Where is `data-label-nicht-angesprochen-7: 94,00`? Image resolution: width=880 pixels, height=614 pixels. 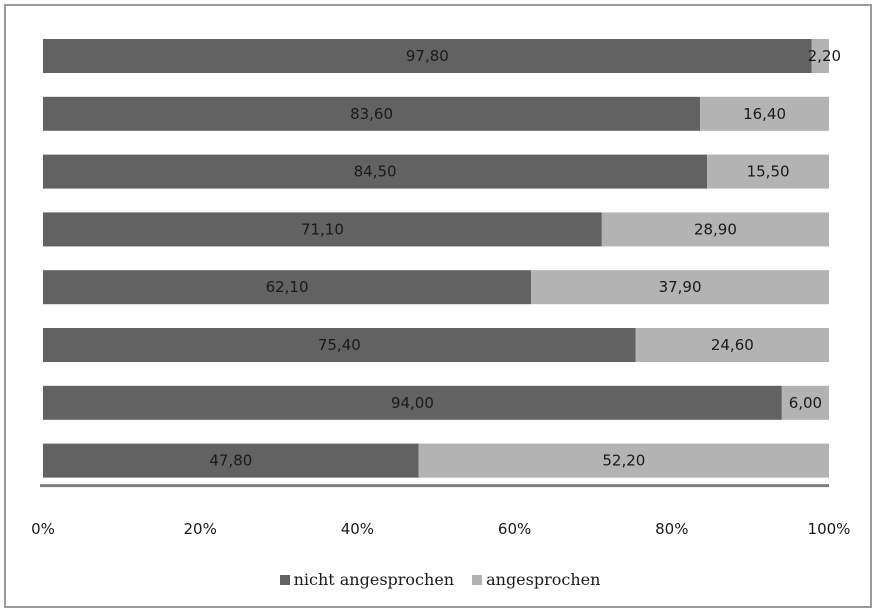 data-label-nicht-angesprochen-7: 94,00 is located at coordinates (412, 403).